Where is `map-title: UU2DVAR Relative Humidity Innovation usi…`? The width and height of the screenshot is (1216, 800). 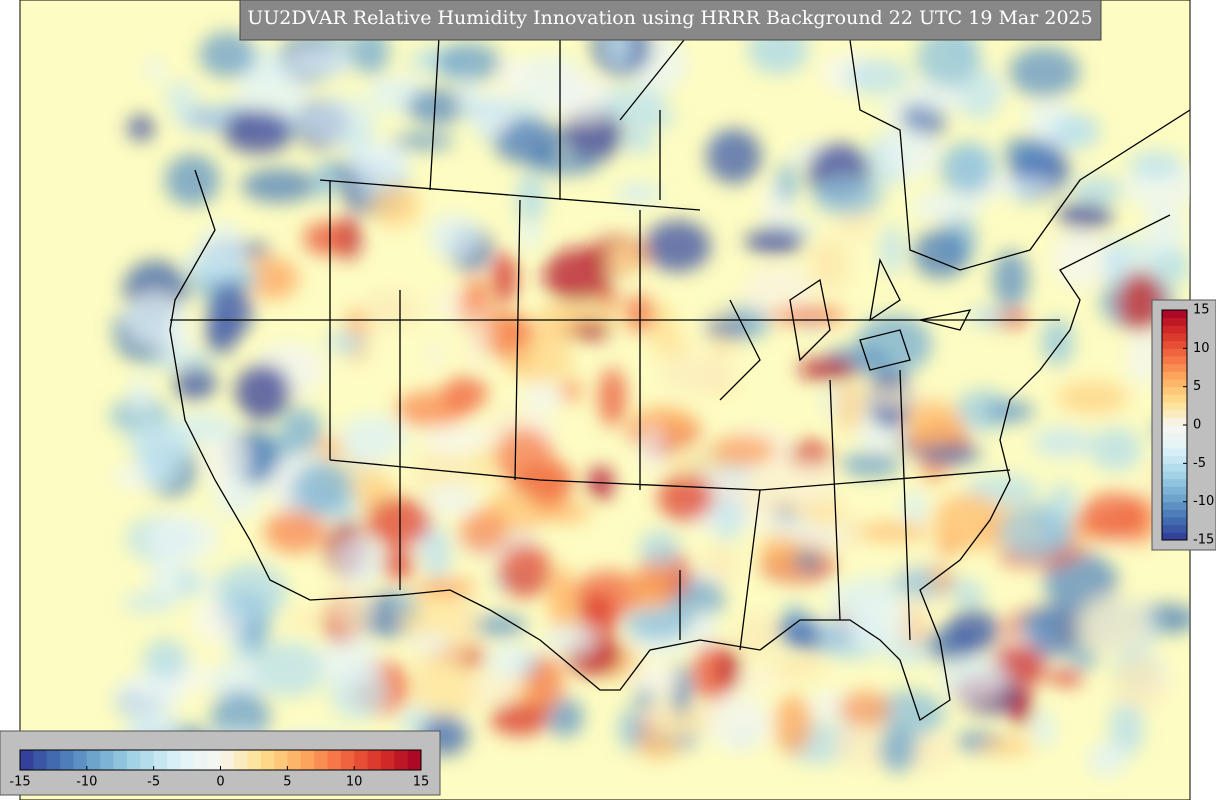
map-title: UU2DVAR Relative Humidity Innovation usi… is located at coordinates (669, 18).